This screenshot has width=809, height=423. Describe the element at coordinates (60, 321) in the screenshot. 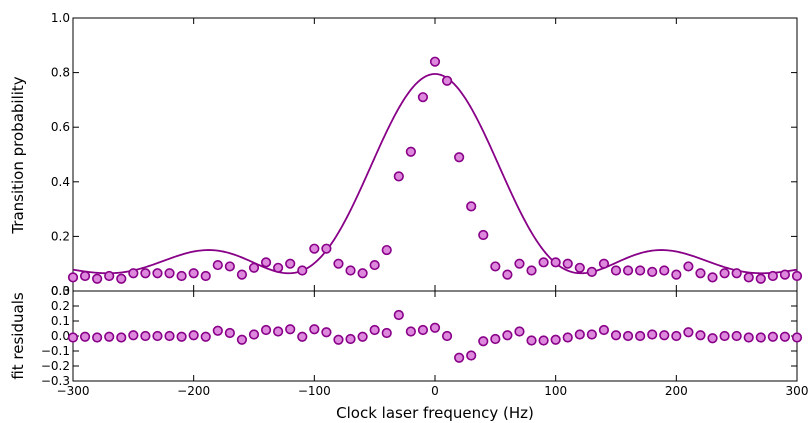

I see `bottom-ytick-label: 0.1` at that location.